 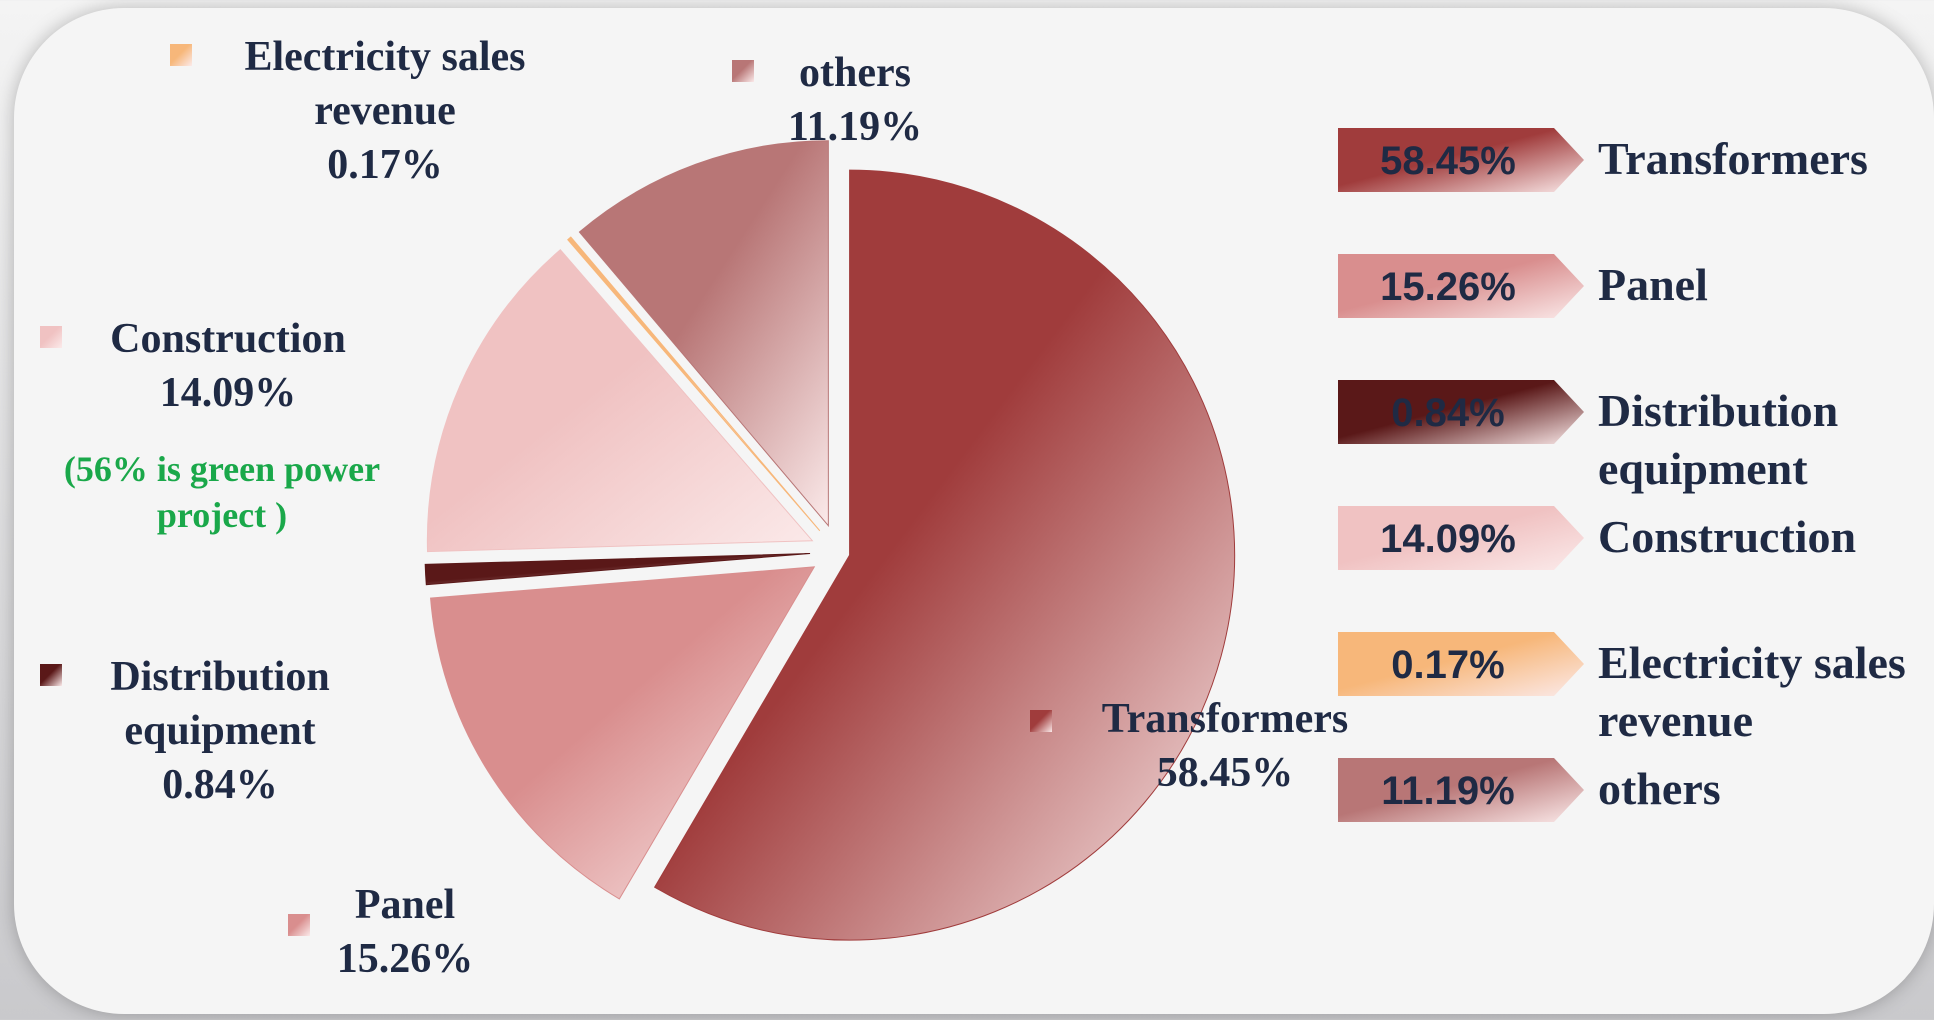 I want to click on slice-label: Panel 15.26%, so click(x=405, y=932).